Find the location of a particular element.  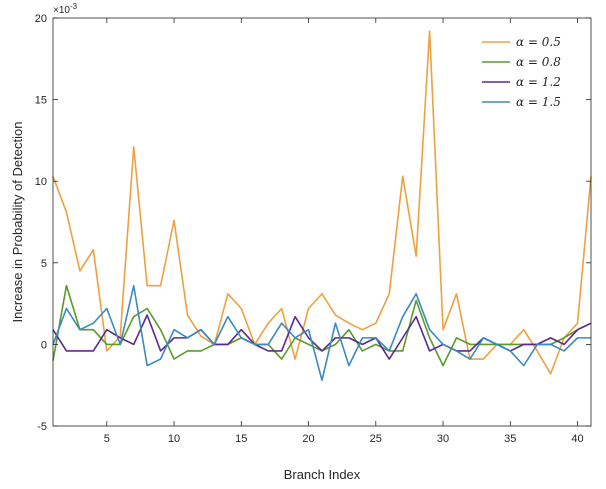

x-tick-label-5: 5 is located at coordinates (107, 439).